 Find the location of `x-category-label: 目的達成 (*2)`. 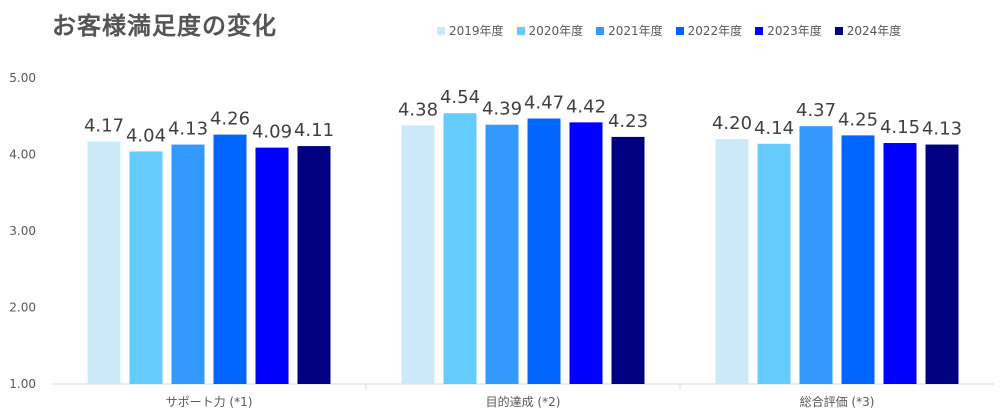

x-category-label: 目的達成 (*2) is located at coordinates (523, 401).